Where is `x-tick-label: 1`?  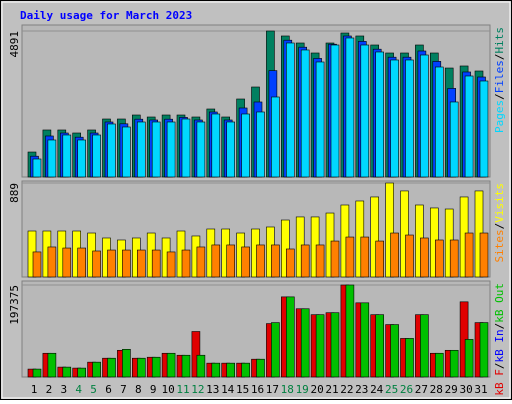 x-tick-label: 1 is located at coordinates (34, 389).